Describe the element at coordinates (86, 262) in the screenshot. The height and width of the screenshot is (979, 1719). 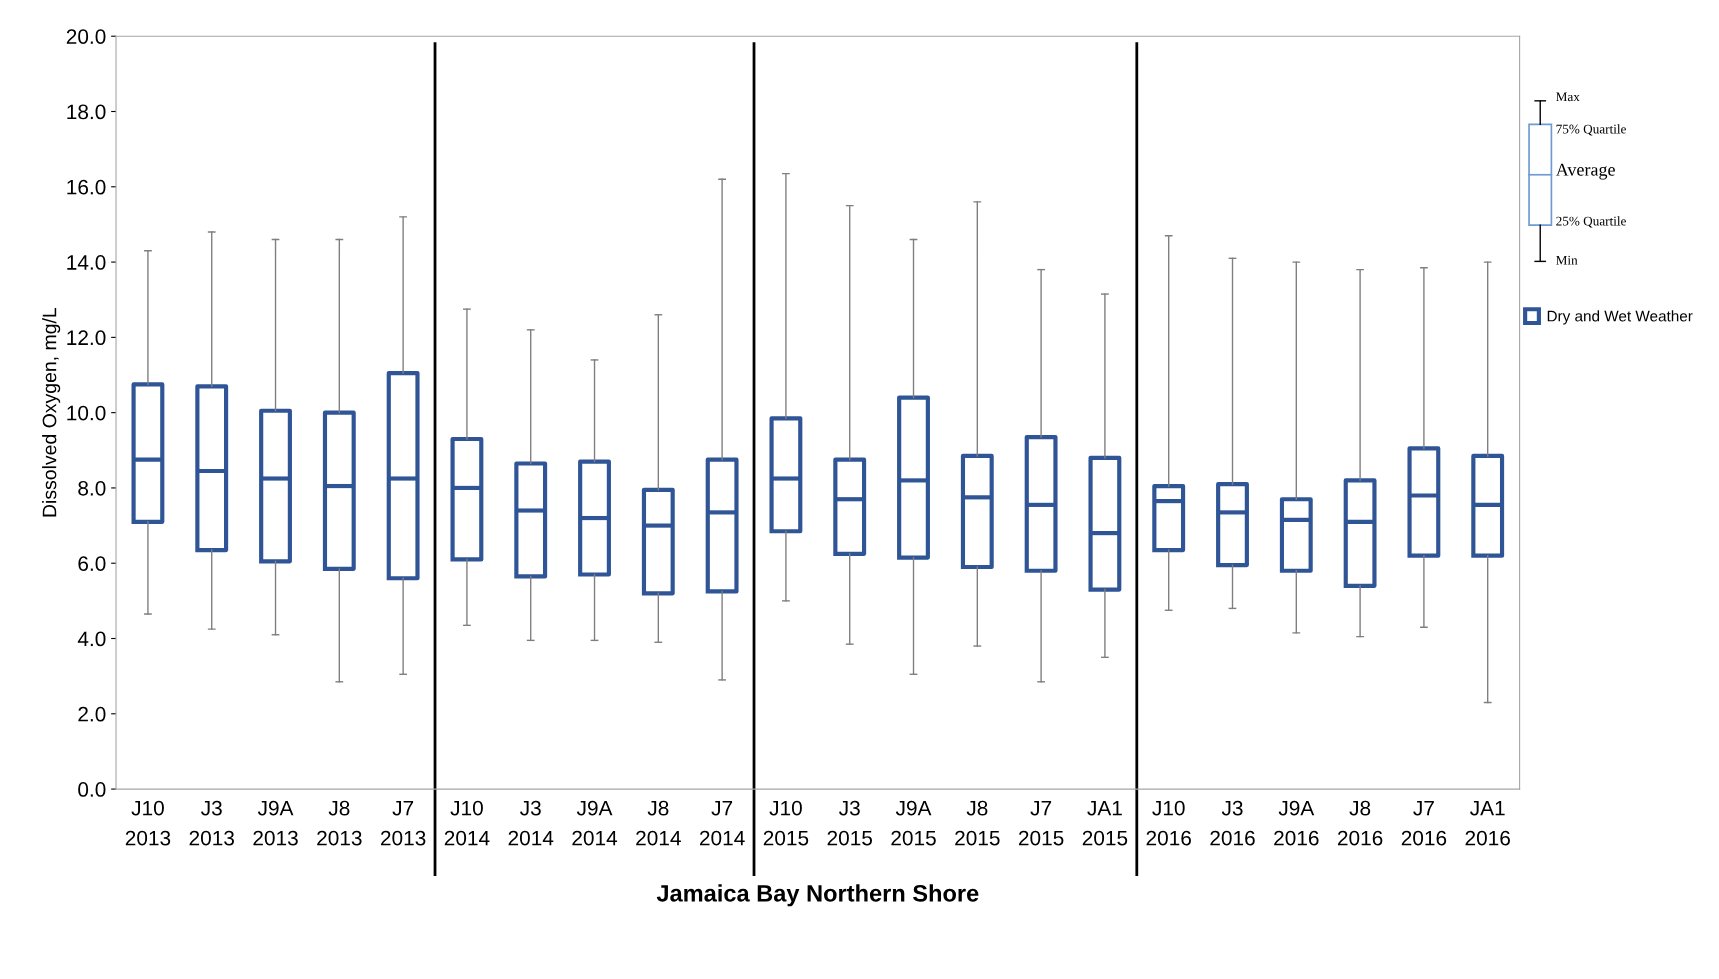
I see `y-tick-label: 14.0` at that location.